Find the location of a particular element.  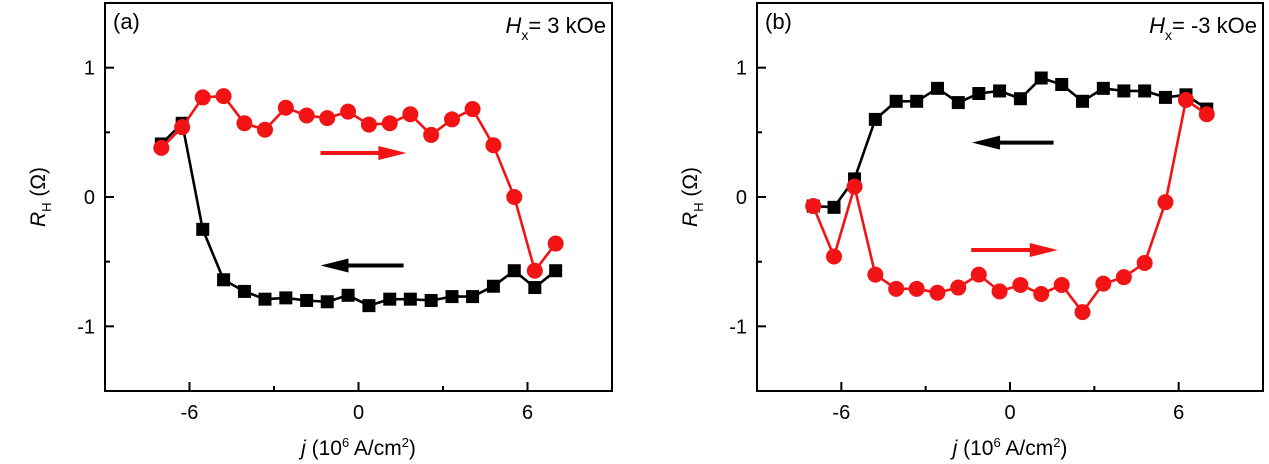

x-axis-superscript: 6 is located at coordinates (996, 442).